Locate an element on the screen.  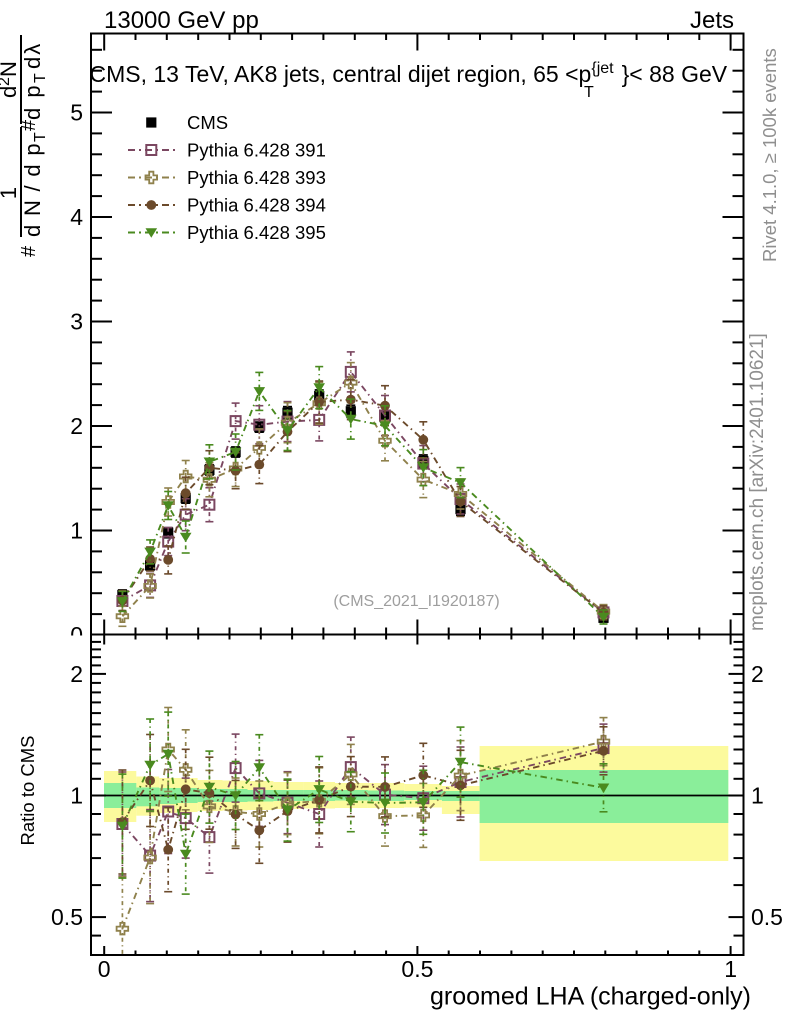
svg-text: N is located at coordinates (10, 69).